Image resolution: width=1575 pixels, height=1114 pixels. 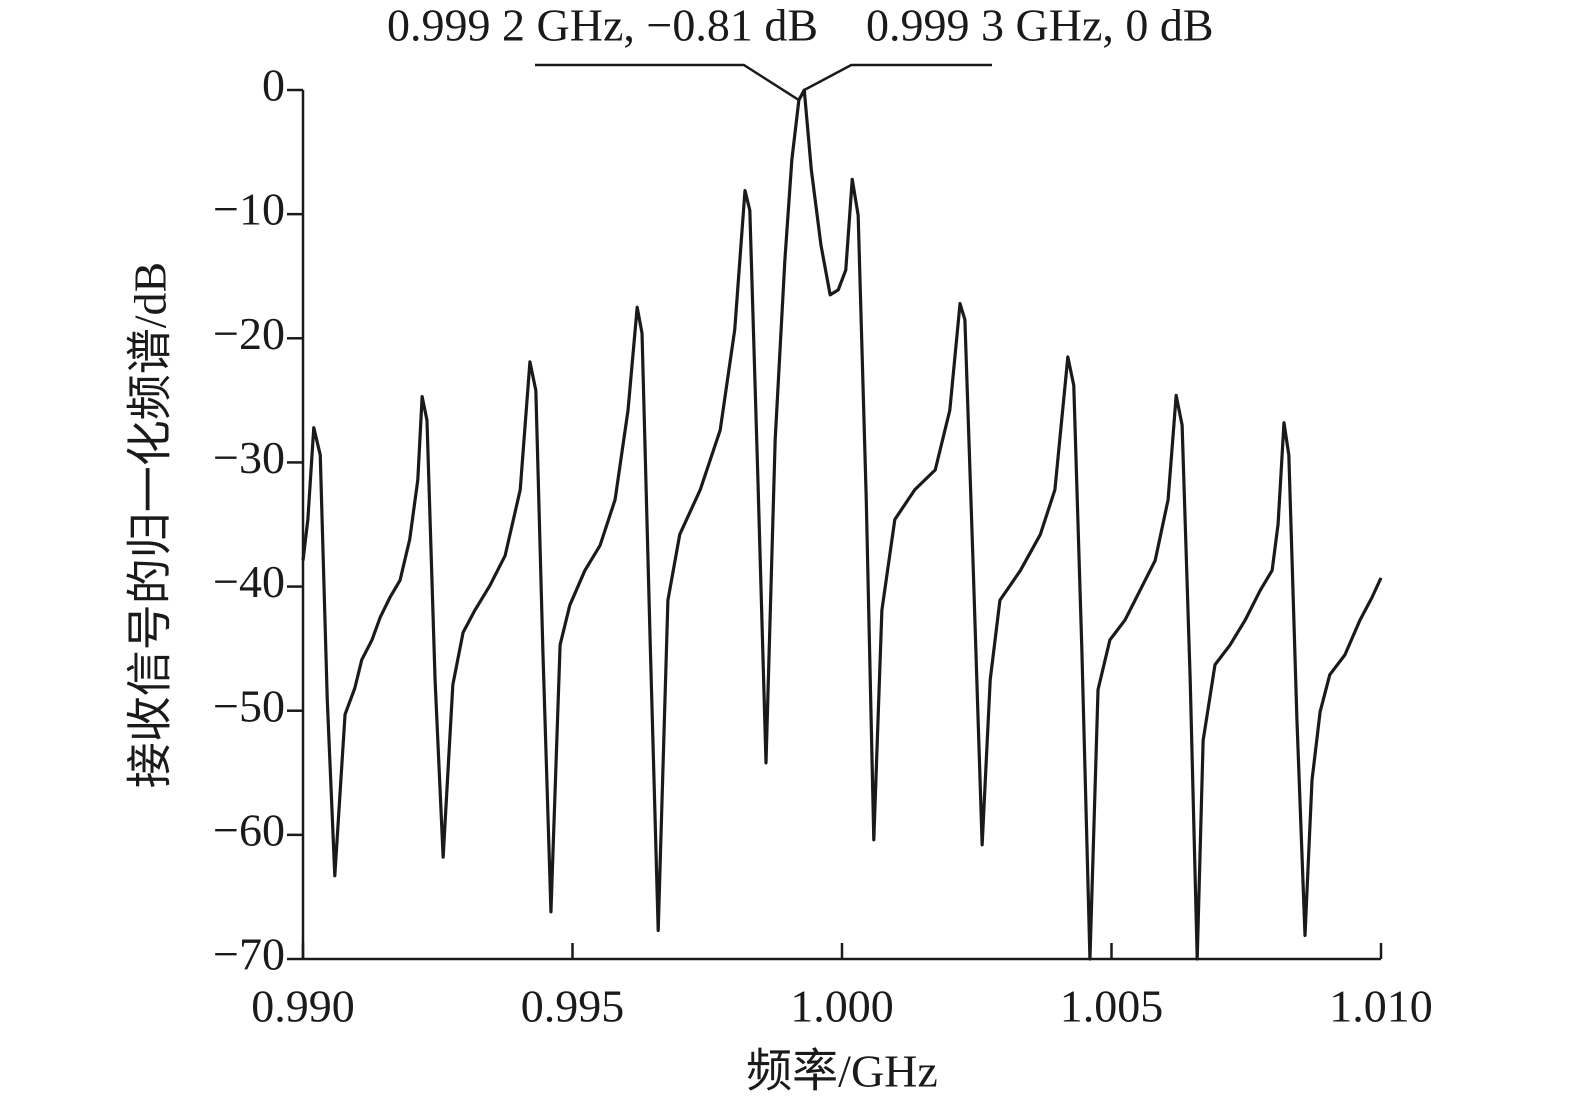 What do you see at coordinates (249, 581) in the screenshot?
I see `y-tick-label: −40` at bounding box center [249, 581].